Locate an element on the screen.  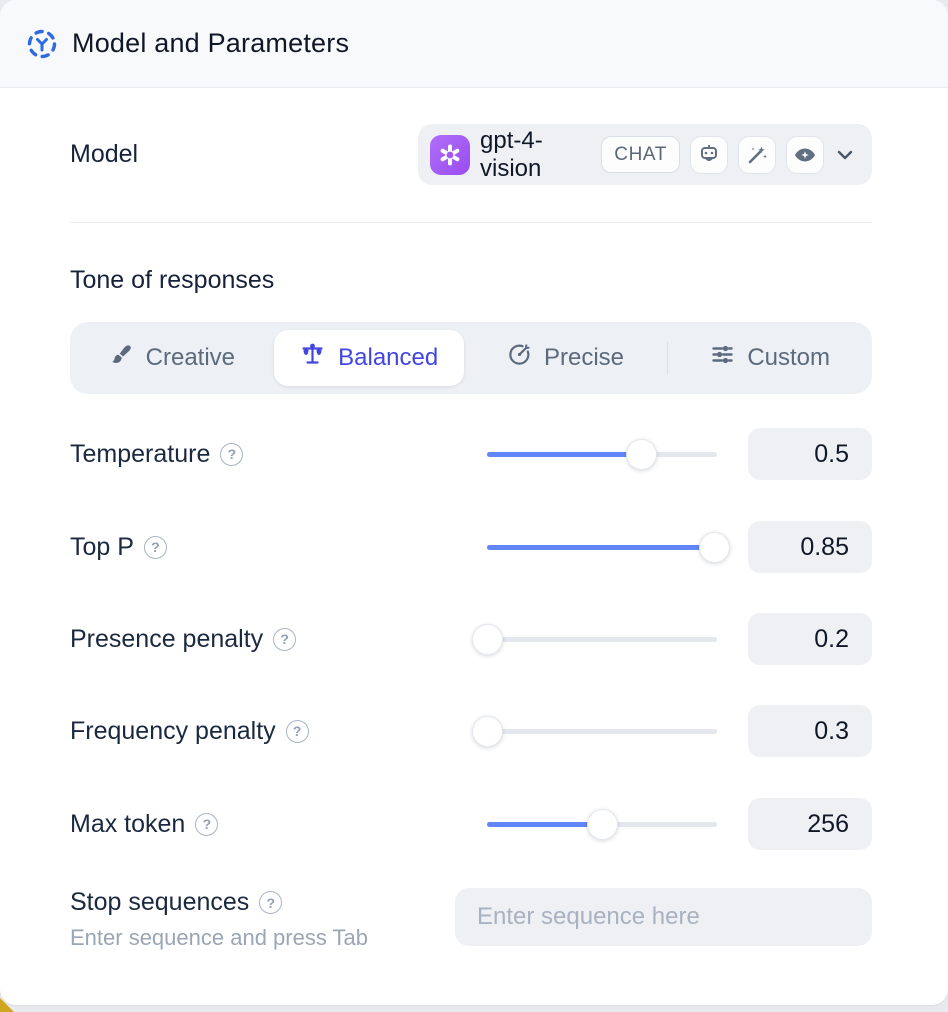
tone-divider is located at coordinates (668, 358).